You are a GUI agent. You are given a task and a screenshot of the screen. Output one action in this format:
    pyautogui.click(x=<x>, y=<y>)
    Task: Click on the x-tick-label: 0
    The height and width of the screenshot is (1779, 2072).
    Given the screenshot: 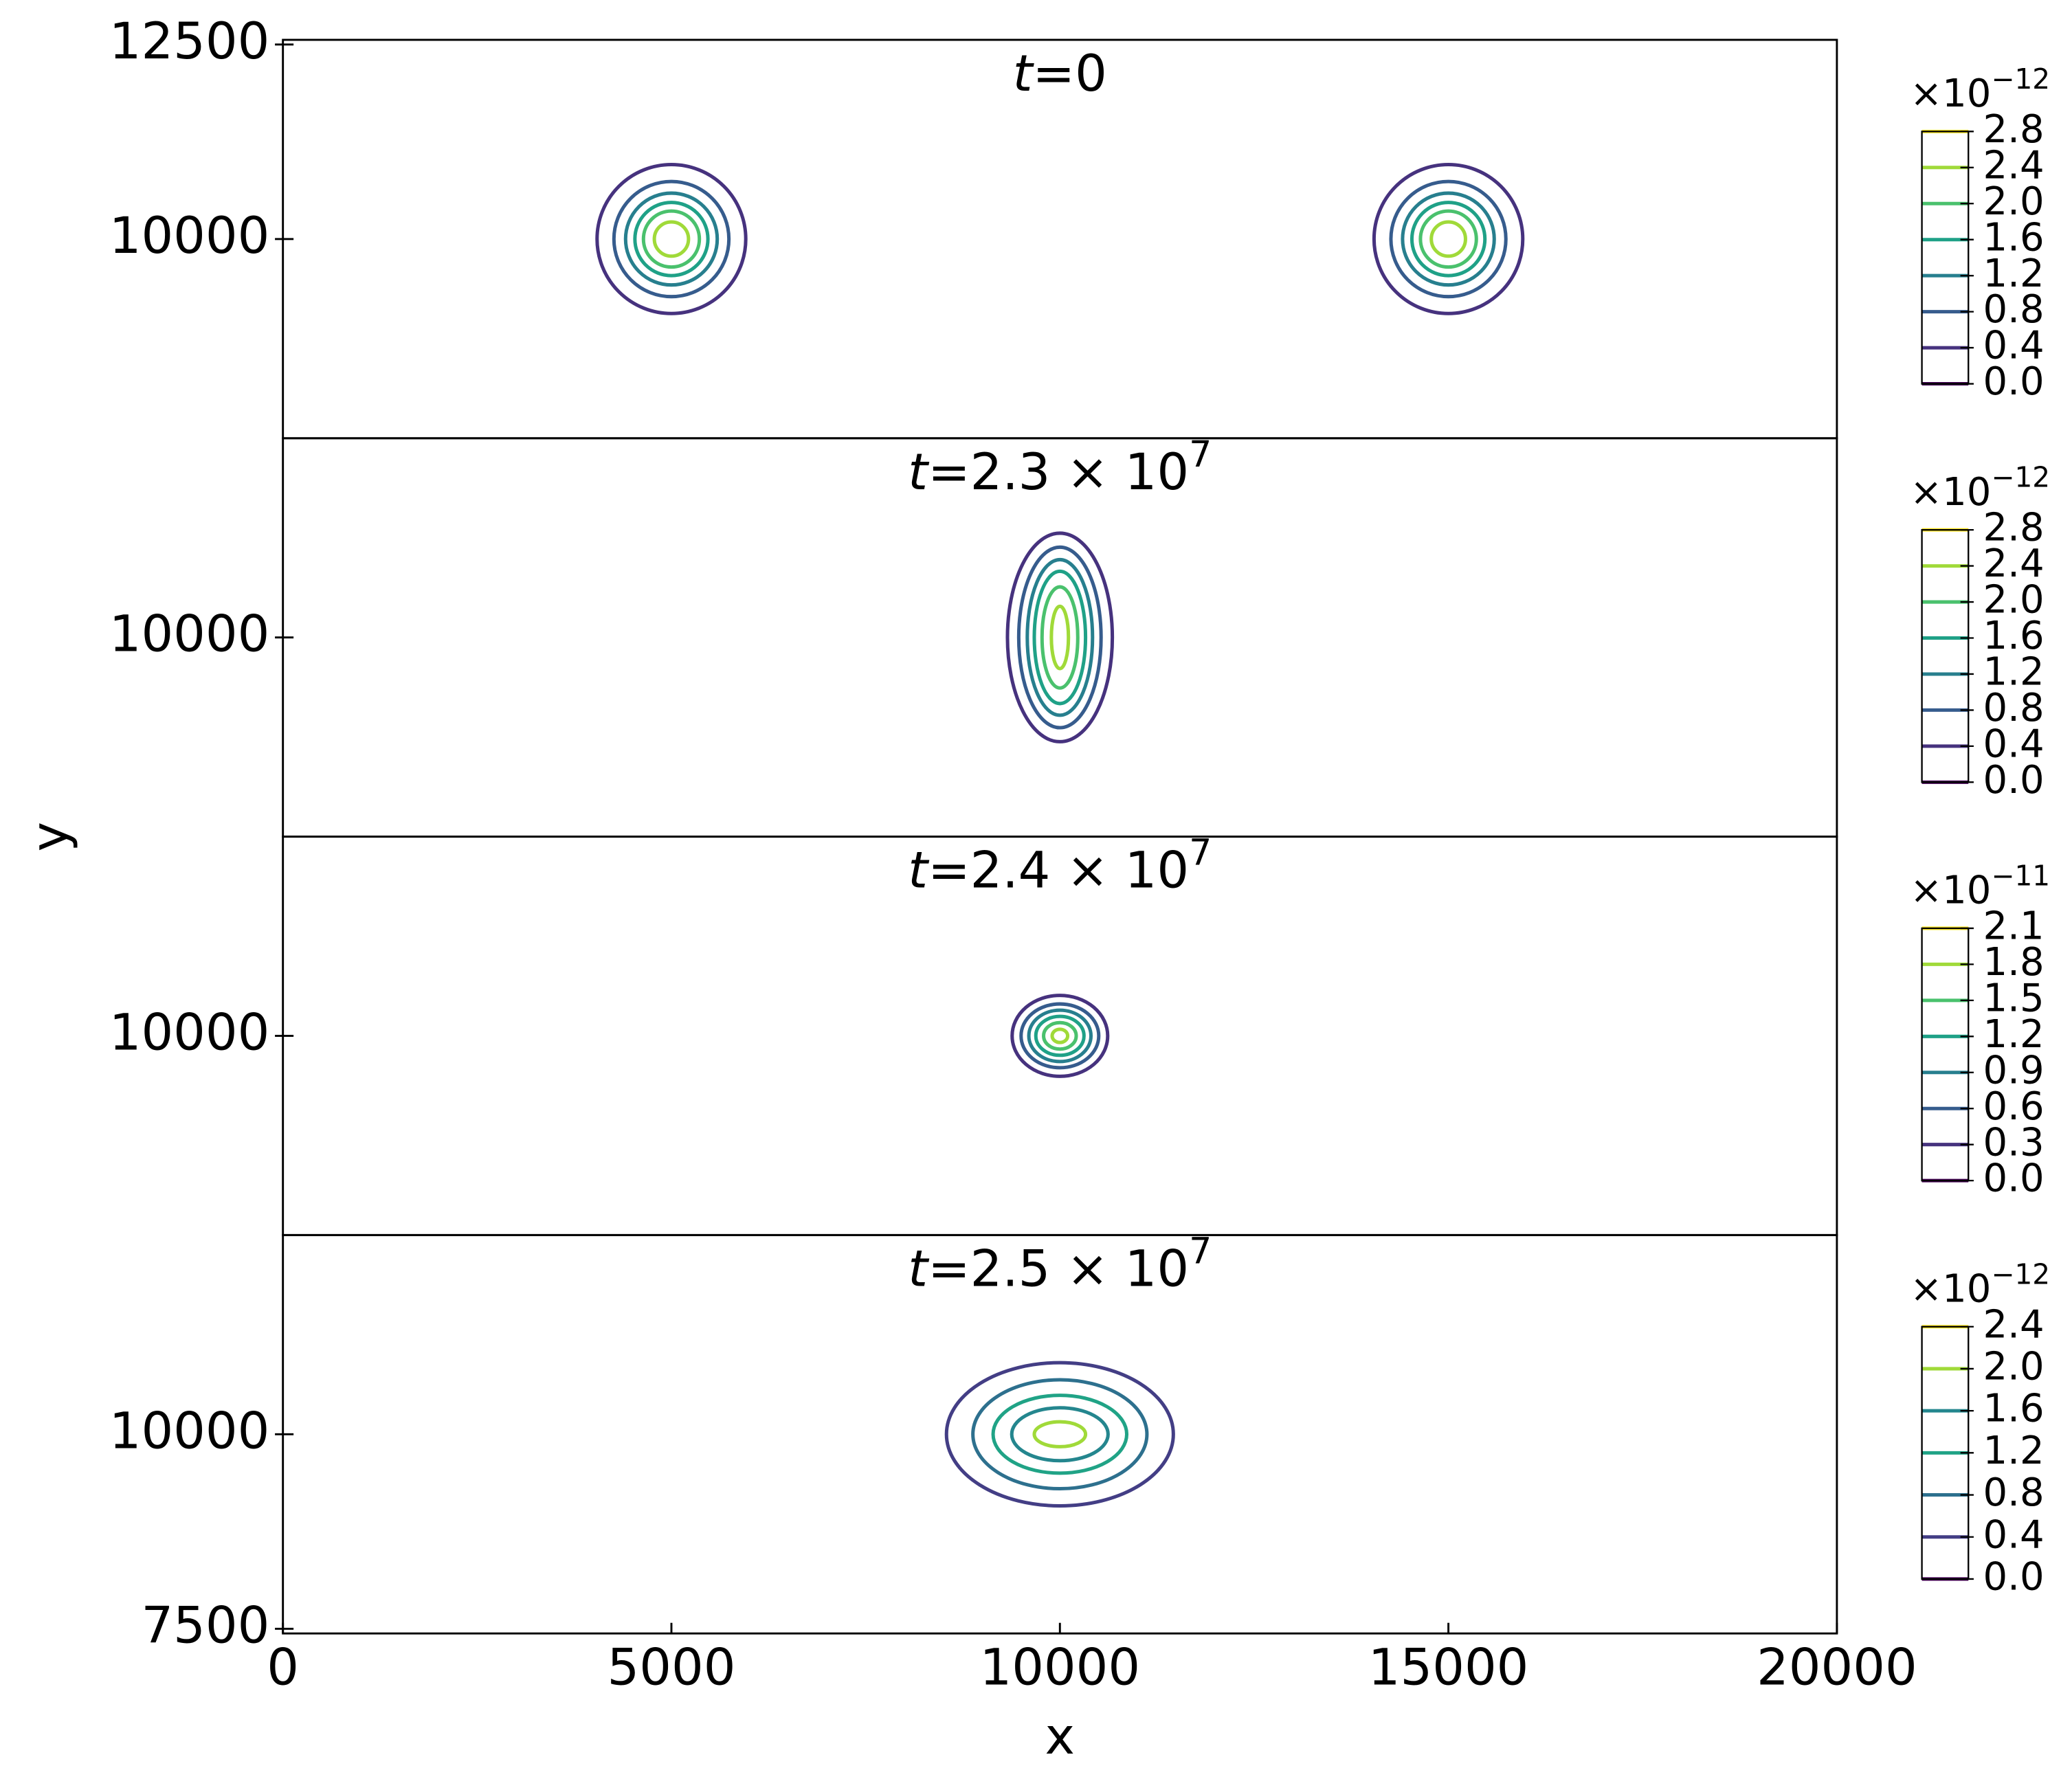 What is the action you would take?
    pyautogui.click(x=283, y=1667)
    